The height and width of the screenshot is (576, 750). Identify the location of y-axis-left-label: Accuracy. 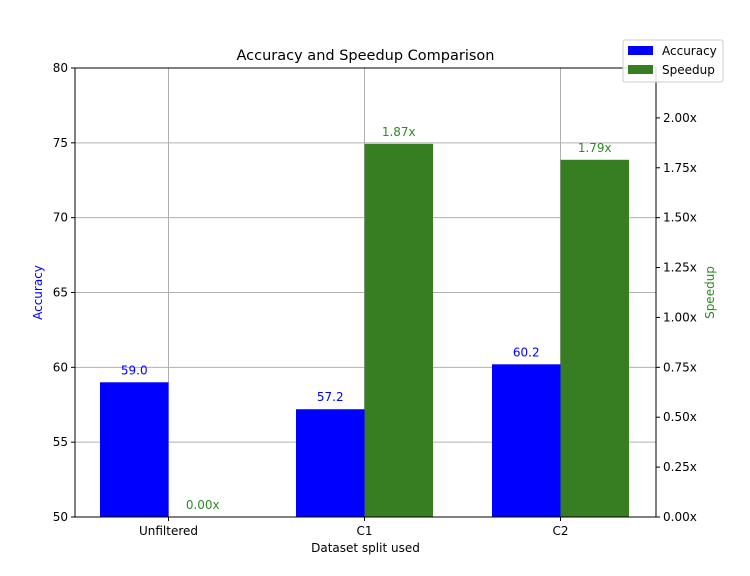
(38, 292).